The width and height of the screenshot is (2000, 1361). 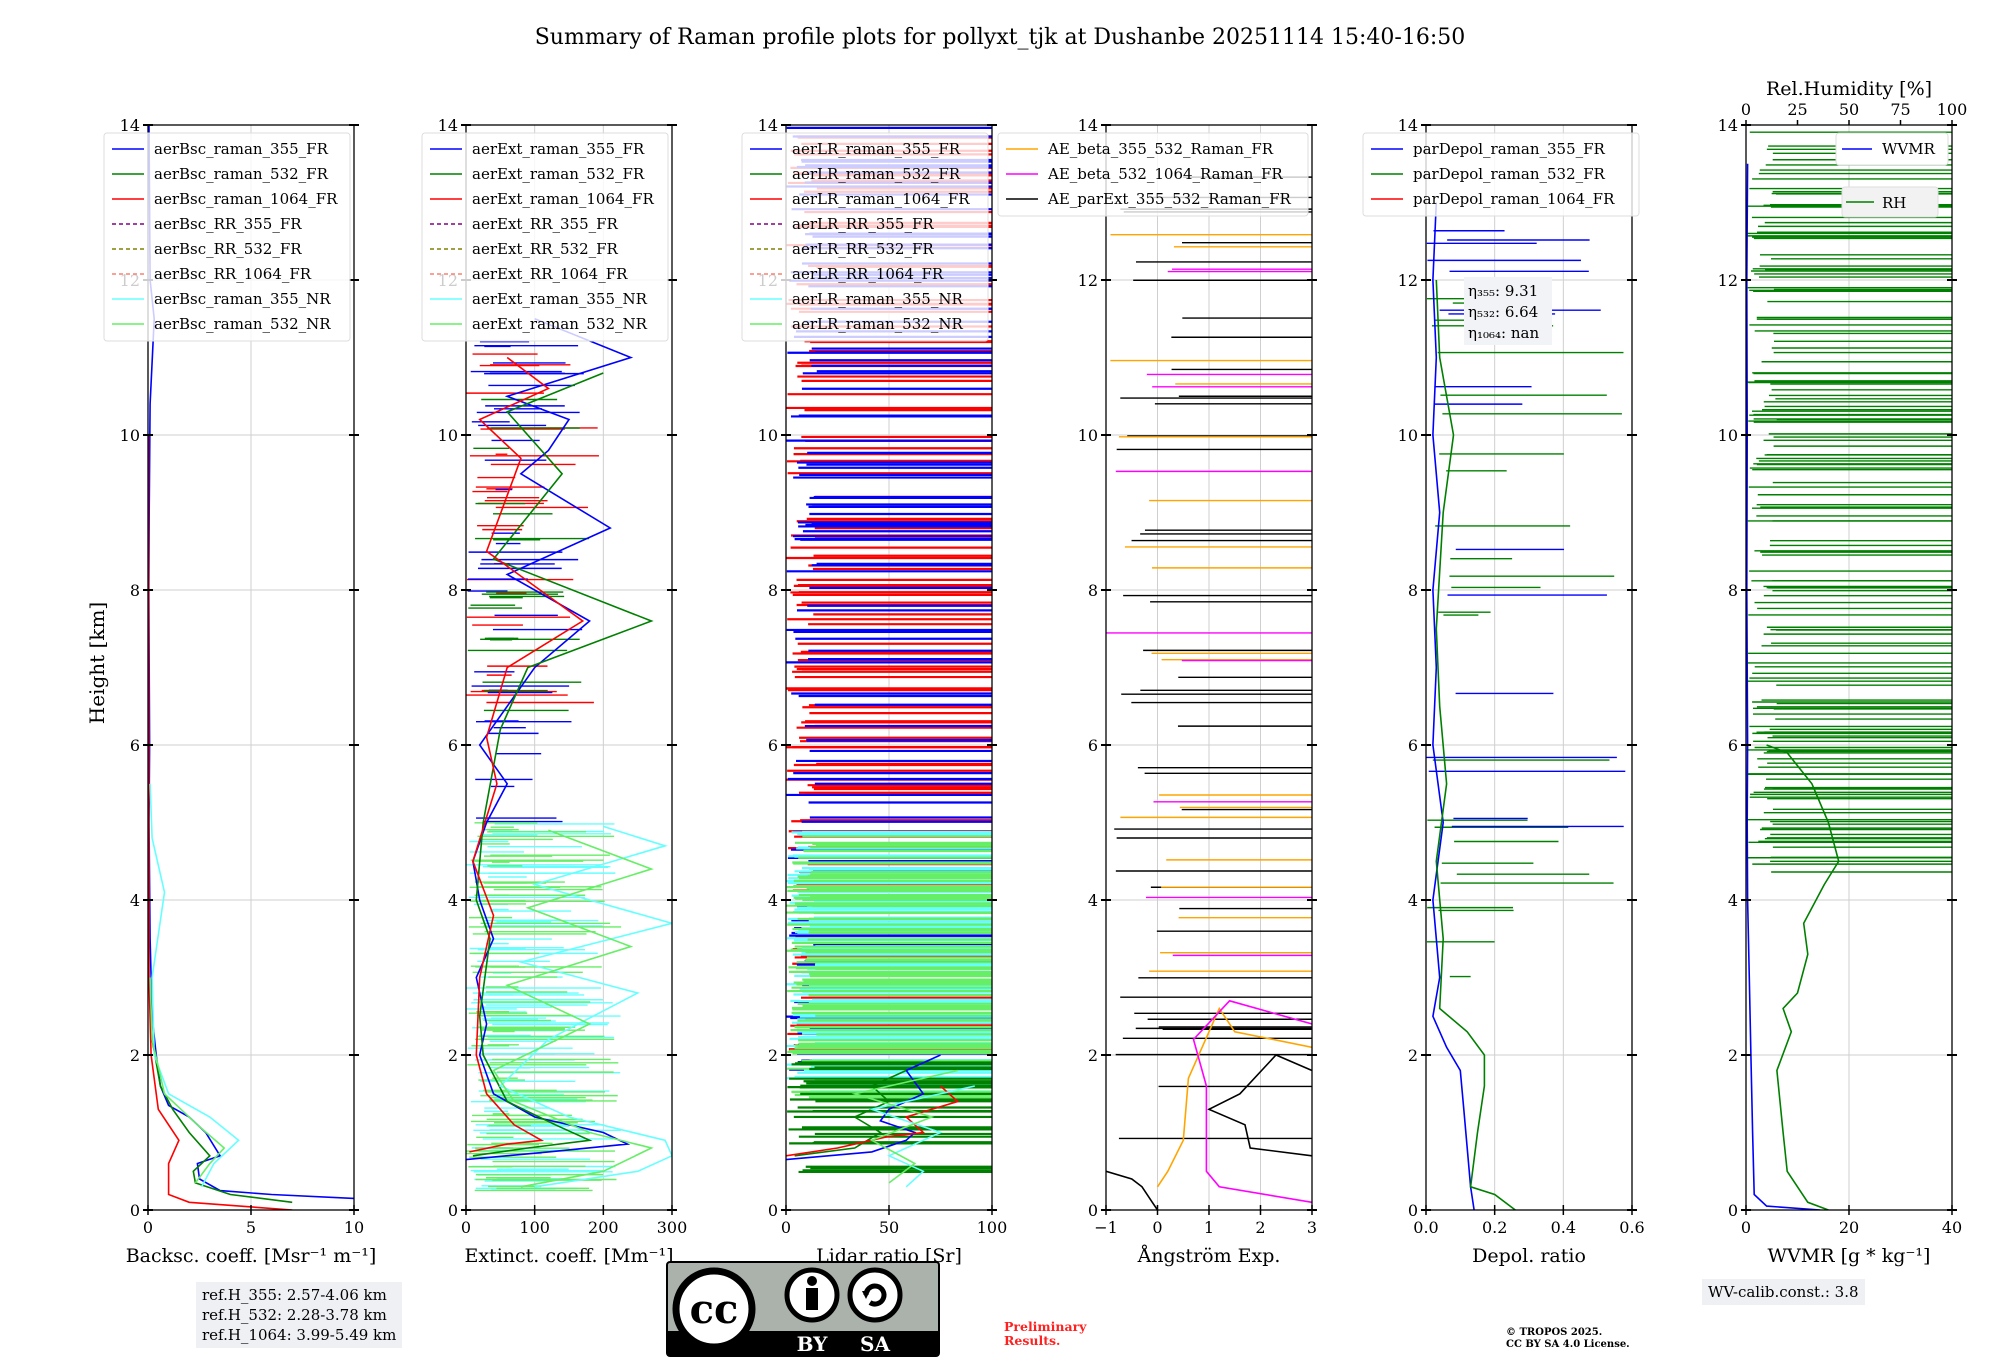 I want to click on legend-label: parDepol_raman_355_FR, so click(x=1509, y=149).